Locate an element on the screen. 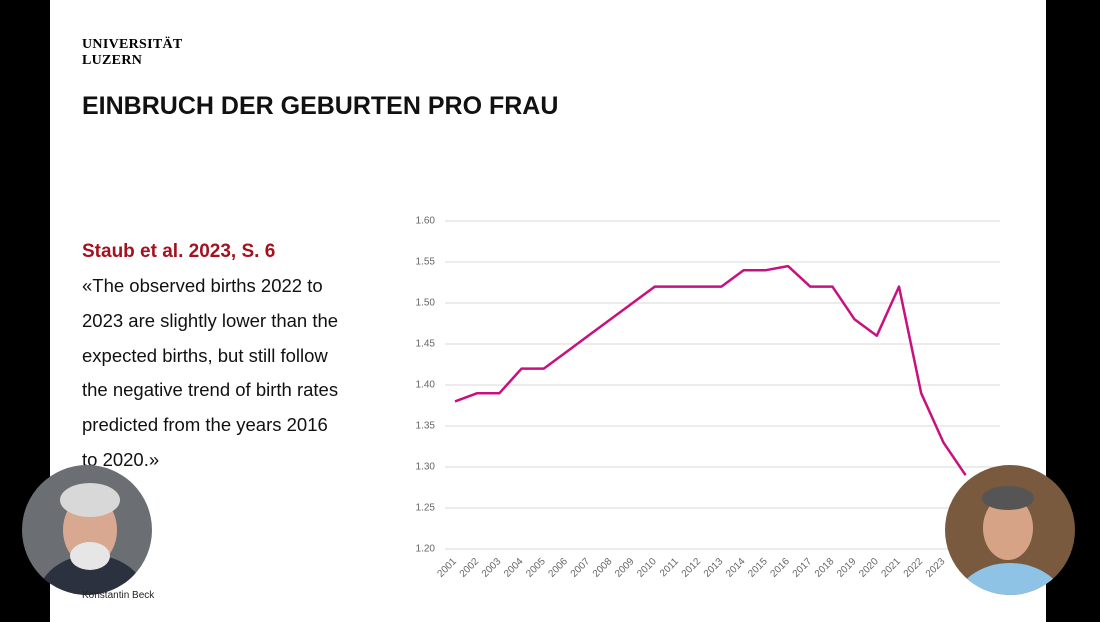 This screenshot has width=1100, height=622. quote-line: to 2020.» is located at coordinates (121, 459).